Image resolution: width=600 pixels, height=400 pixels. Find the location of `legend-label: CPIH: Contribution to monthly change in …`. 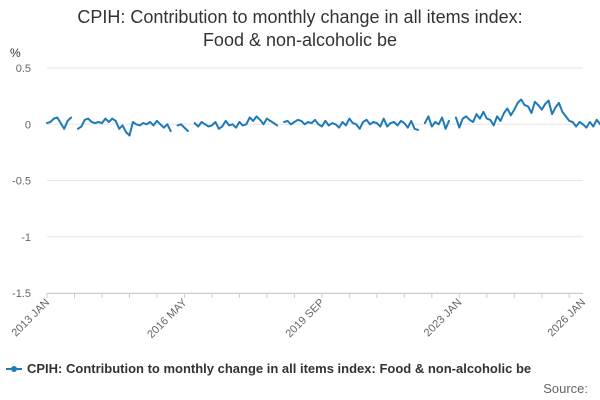

legend-label: CPIH: Contribution to monthly change in … is located at coordinates (279, 368).